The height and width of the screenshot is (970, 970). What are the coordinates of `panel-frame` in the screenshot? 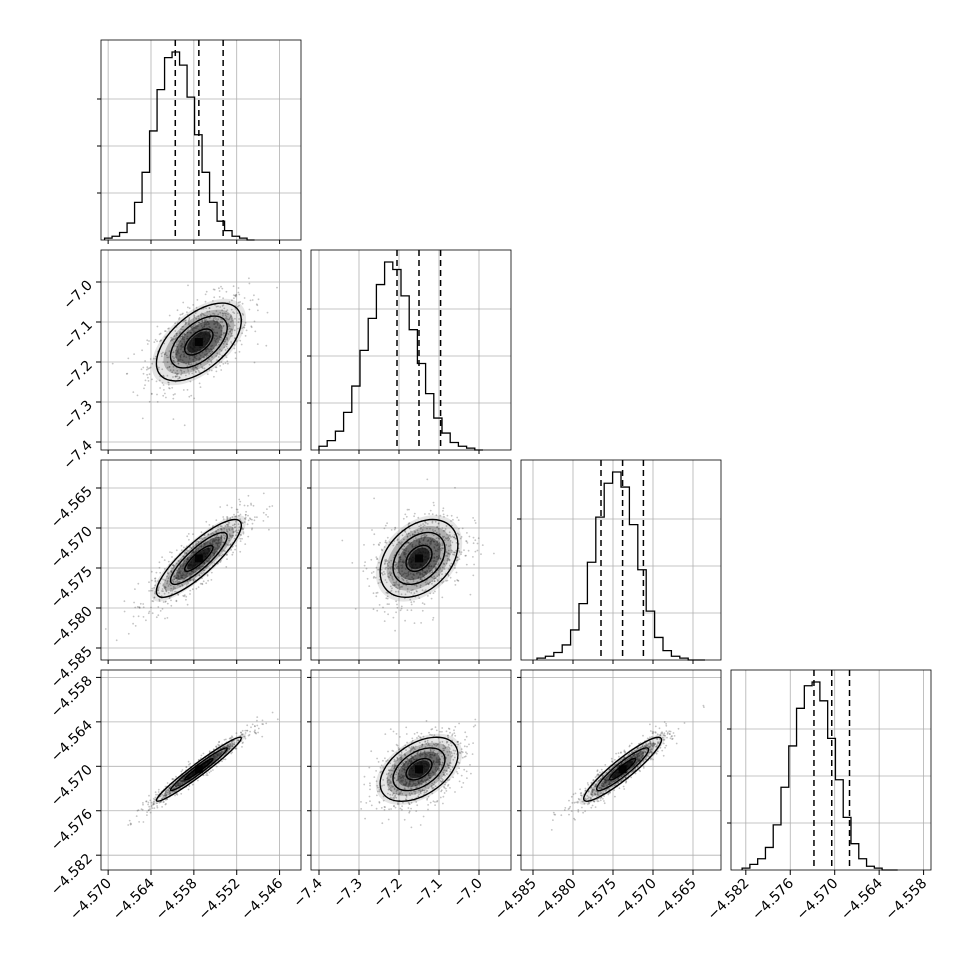 It's located at (201, 140).